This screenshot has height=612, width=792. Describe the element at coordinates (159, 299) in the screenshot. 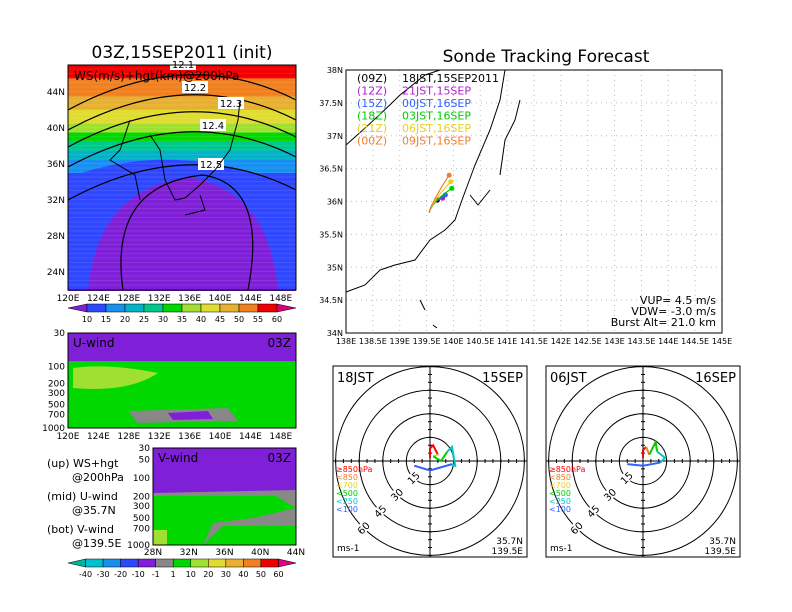

I see `ws-x-tick: 132E` at that location.